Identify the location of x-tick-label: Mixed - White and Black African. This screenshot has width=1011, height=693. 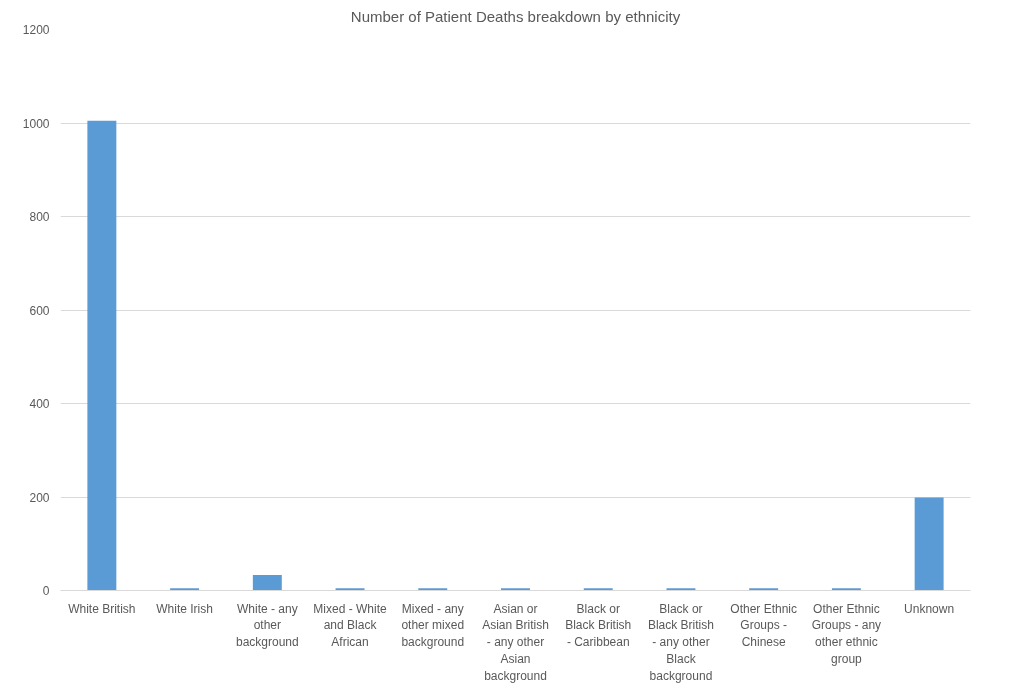
(350, 625).